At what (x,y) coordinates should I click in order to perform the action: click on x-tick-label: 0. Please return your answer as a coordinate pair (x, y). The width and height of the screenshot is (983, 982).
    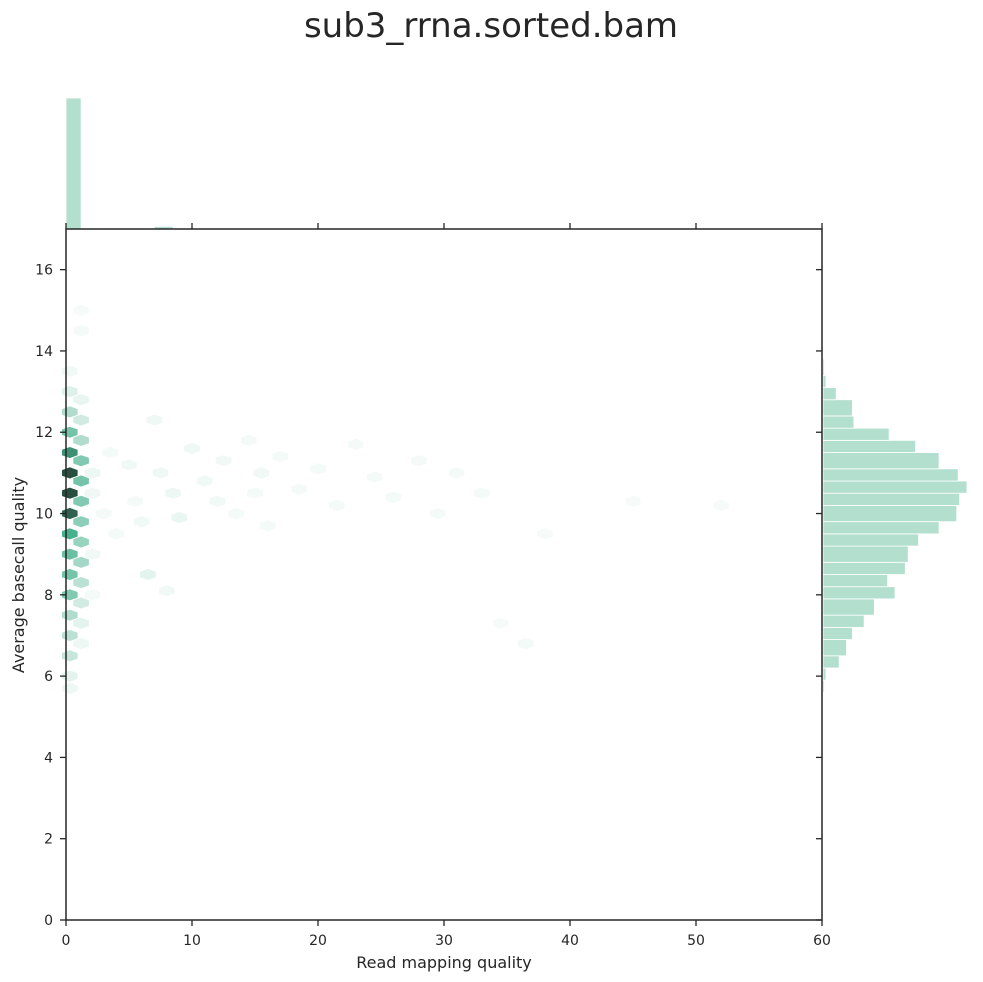
    Looking at the image, I should click on (66, 941).